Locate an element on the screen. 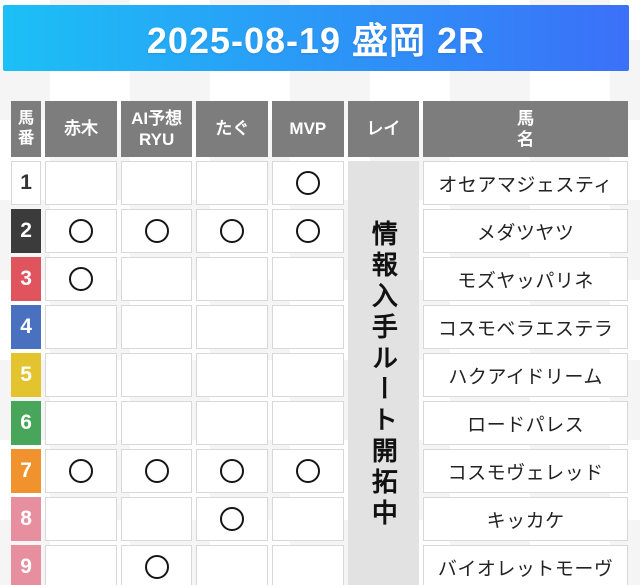  rei-notice-text: 情報入手ルート開拓中 is located at coordinates (383, 375).